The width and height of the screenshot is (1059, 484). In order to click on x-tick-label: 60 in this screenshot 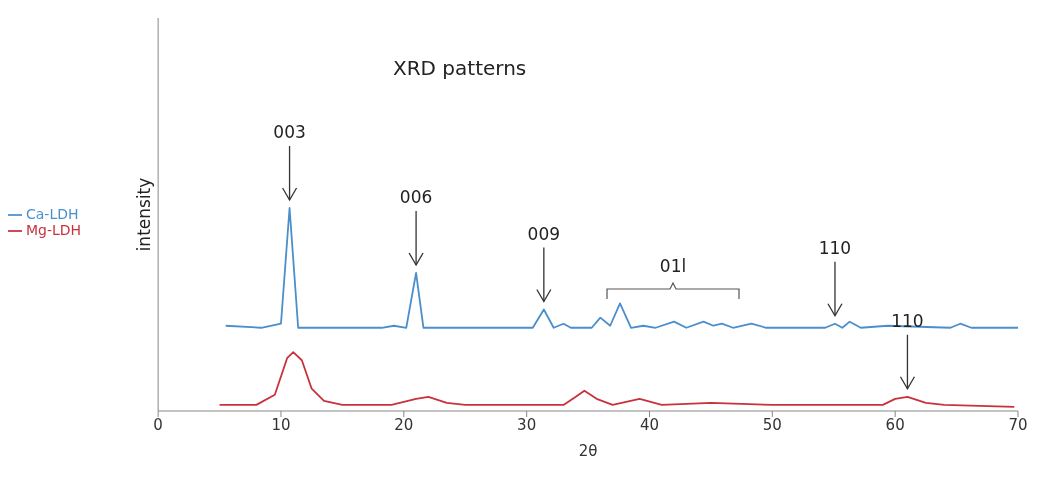, I will do `click(895, 424)`.